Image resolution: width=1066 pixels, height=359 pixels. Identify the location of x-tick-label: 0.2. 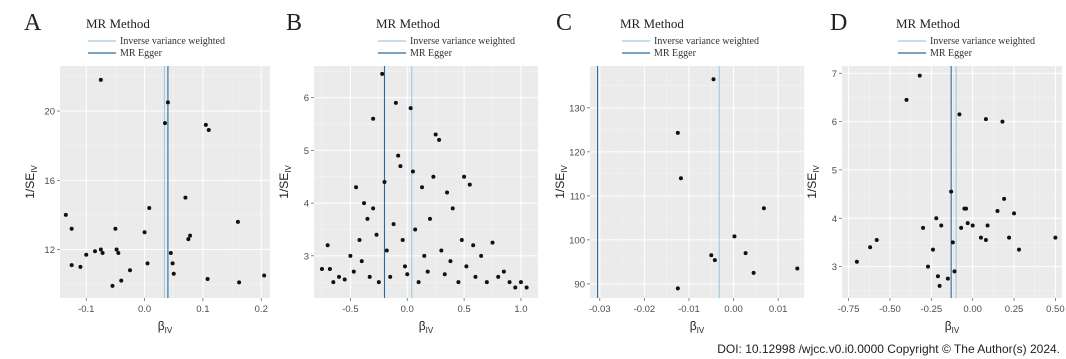
(261, 309).